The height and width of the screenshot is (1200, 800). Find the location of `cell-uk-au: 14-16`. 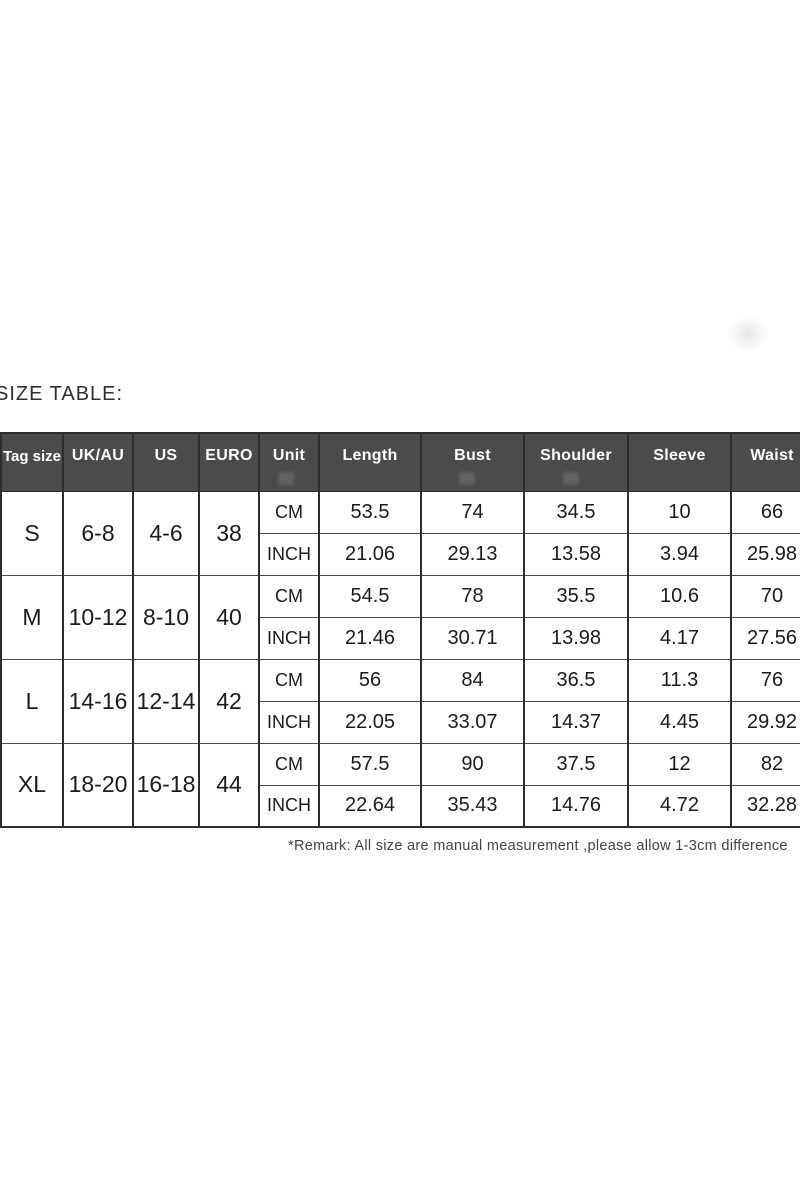

cell-uk-au: 14-16 is located at coordinates (98, 701).